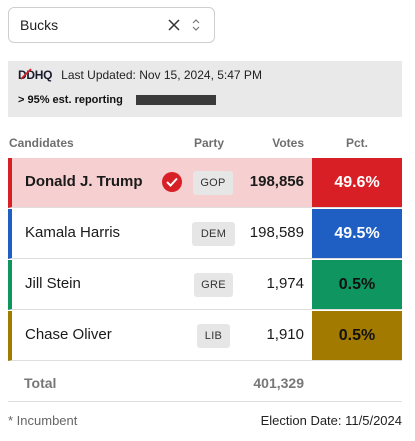 This screenshot has height=441, width=415. I want to click on header-party: Party, so click(209, 143).